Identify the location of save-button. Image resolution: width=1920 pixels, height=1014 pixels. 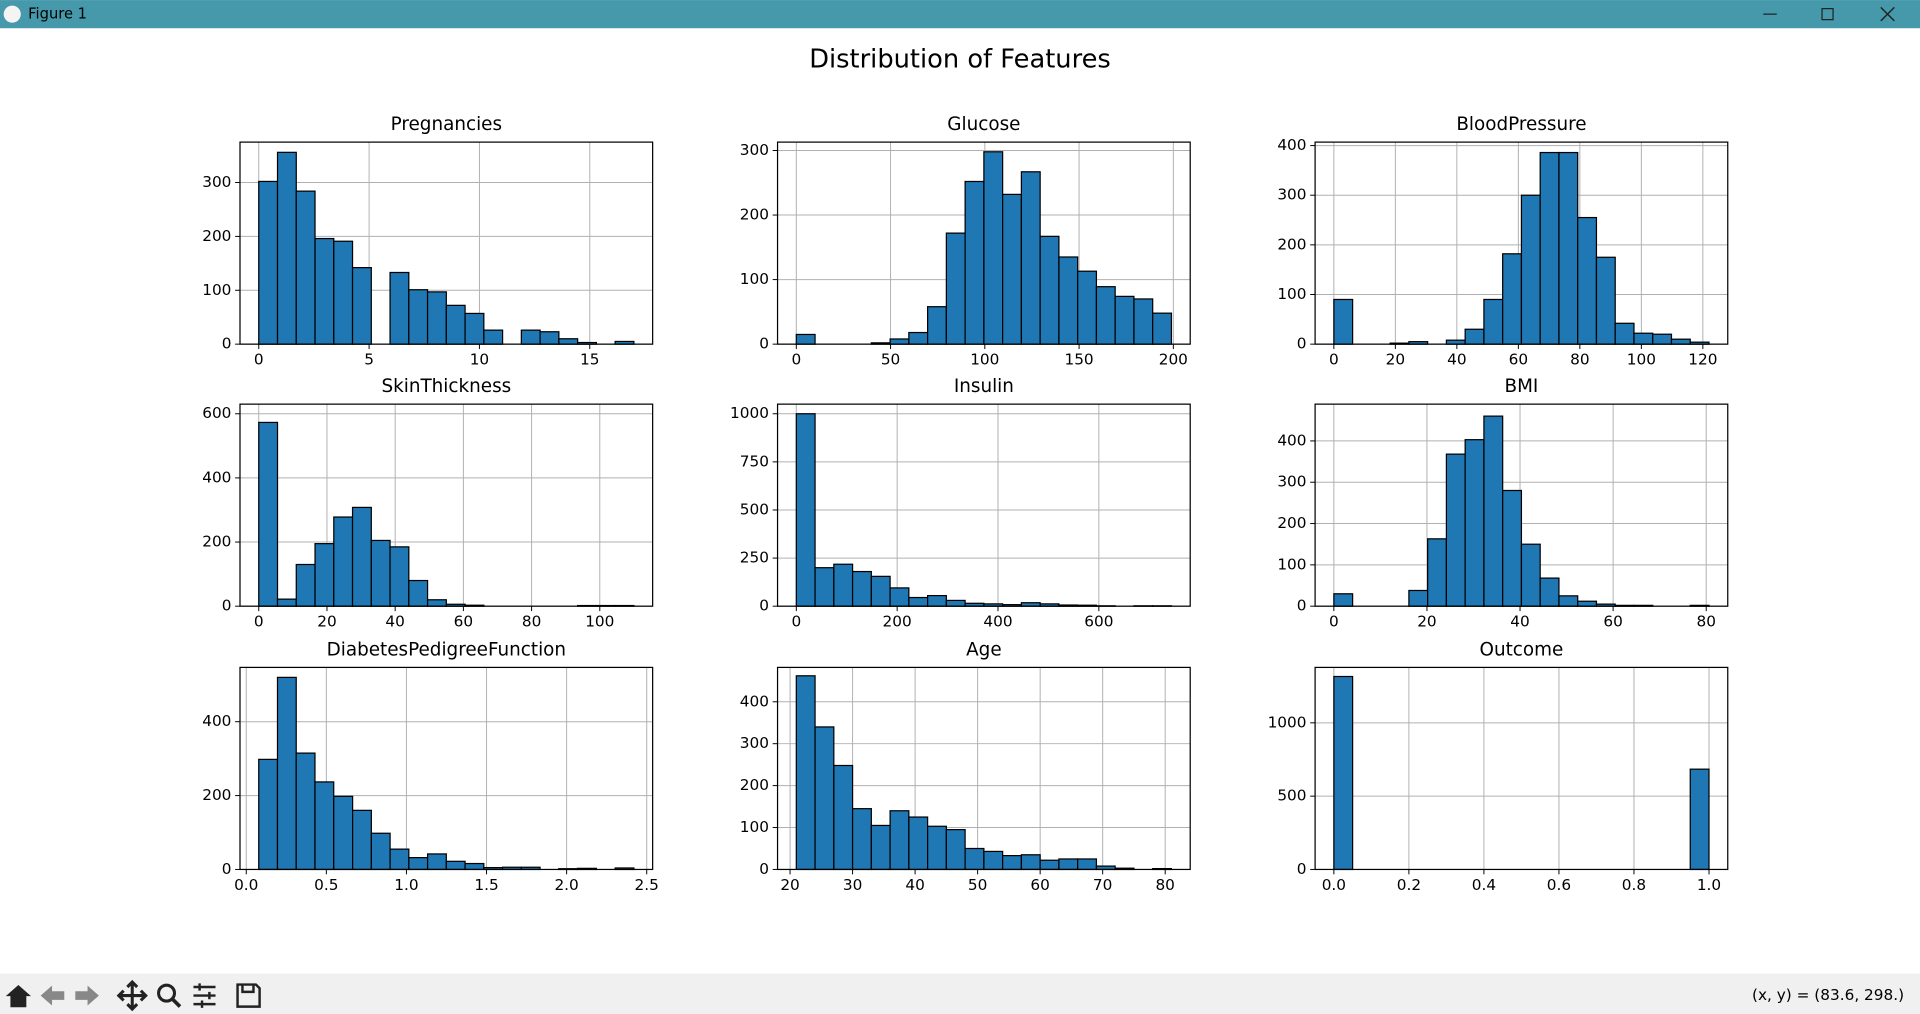
(248, 995).